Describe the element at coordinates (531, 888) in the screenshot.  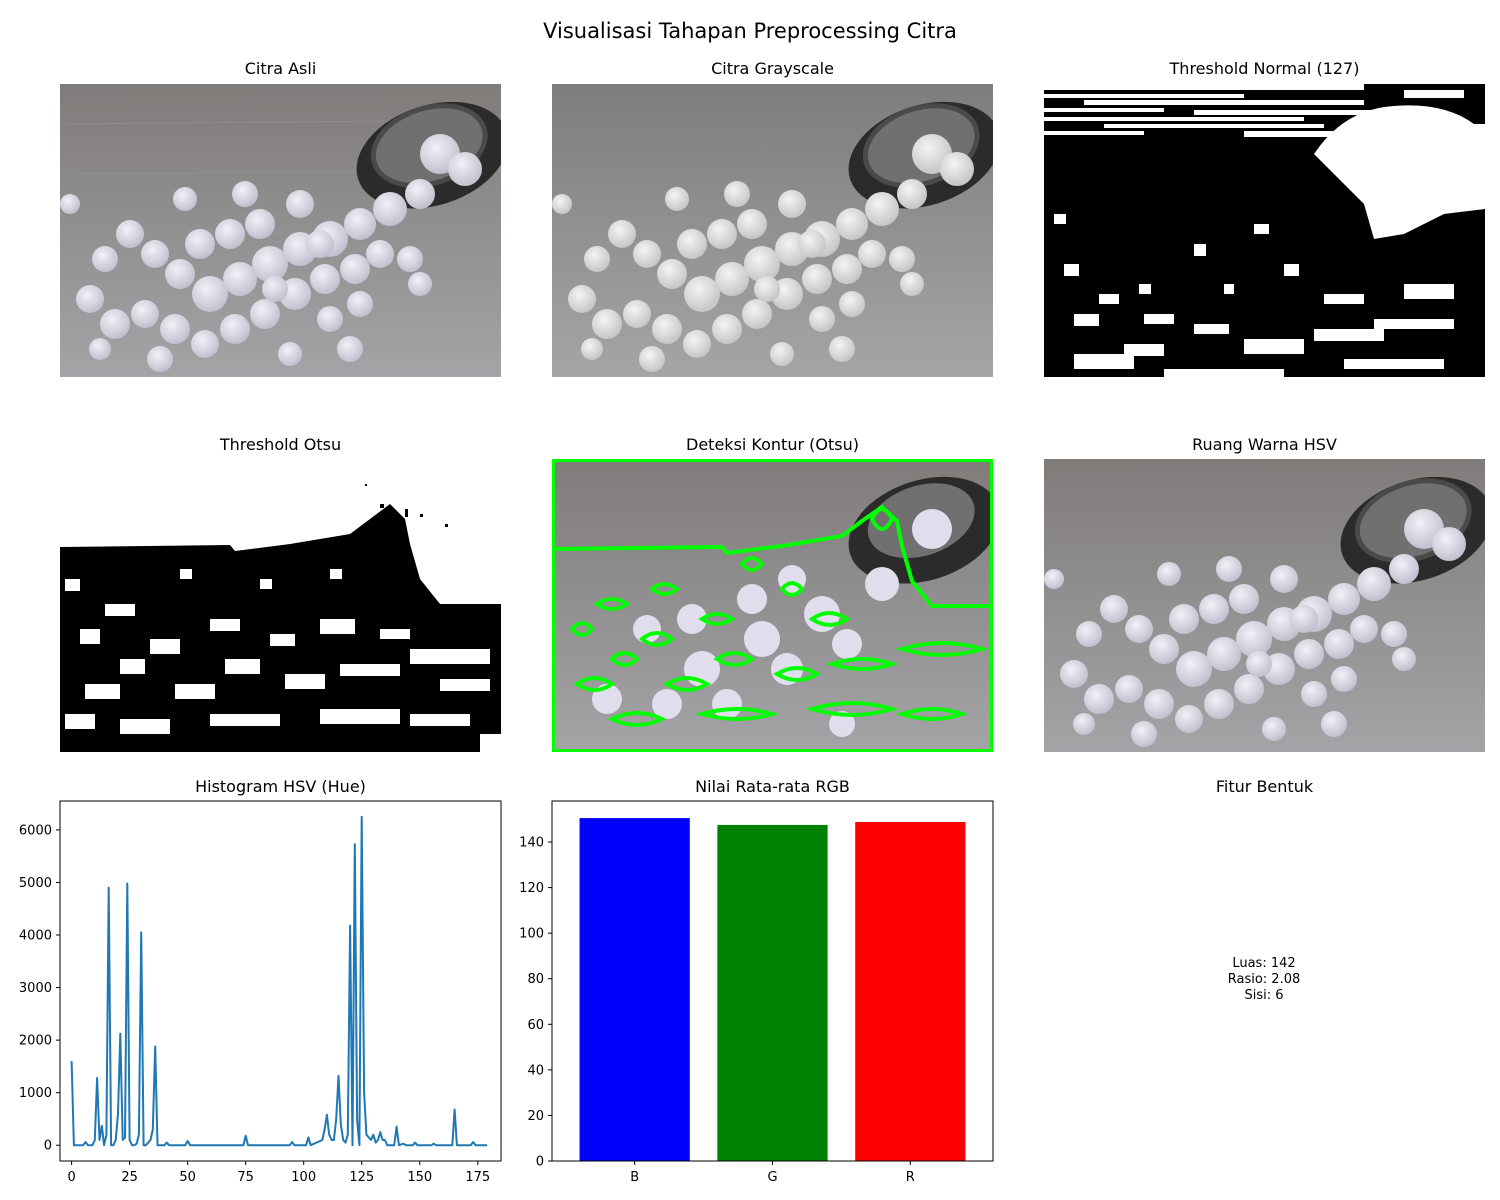
I see `y-tick-label: 120` at that location.